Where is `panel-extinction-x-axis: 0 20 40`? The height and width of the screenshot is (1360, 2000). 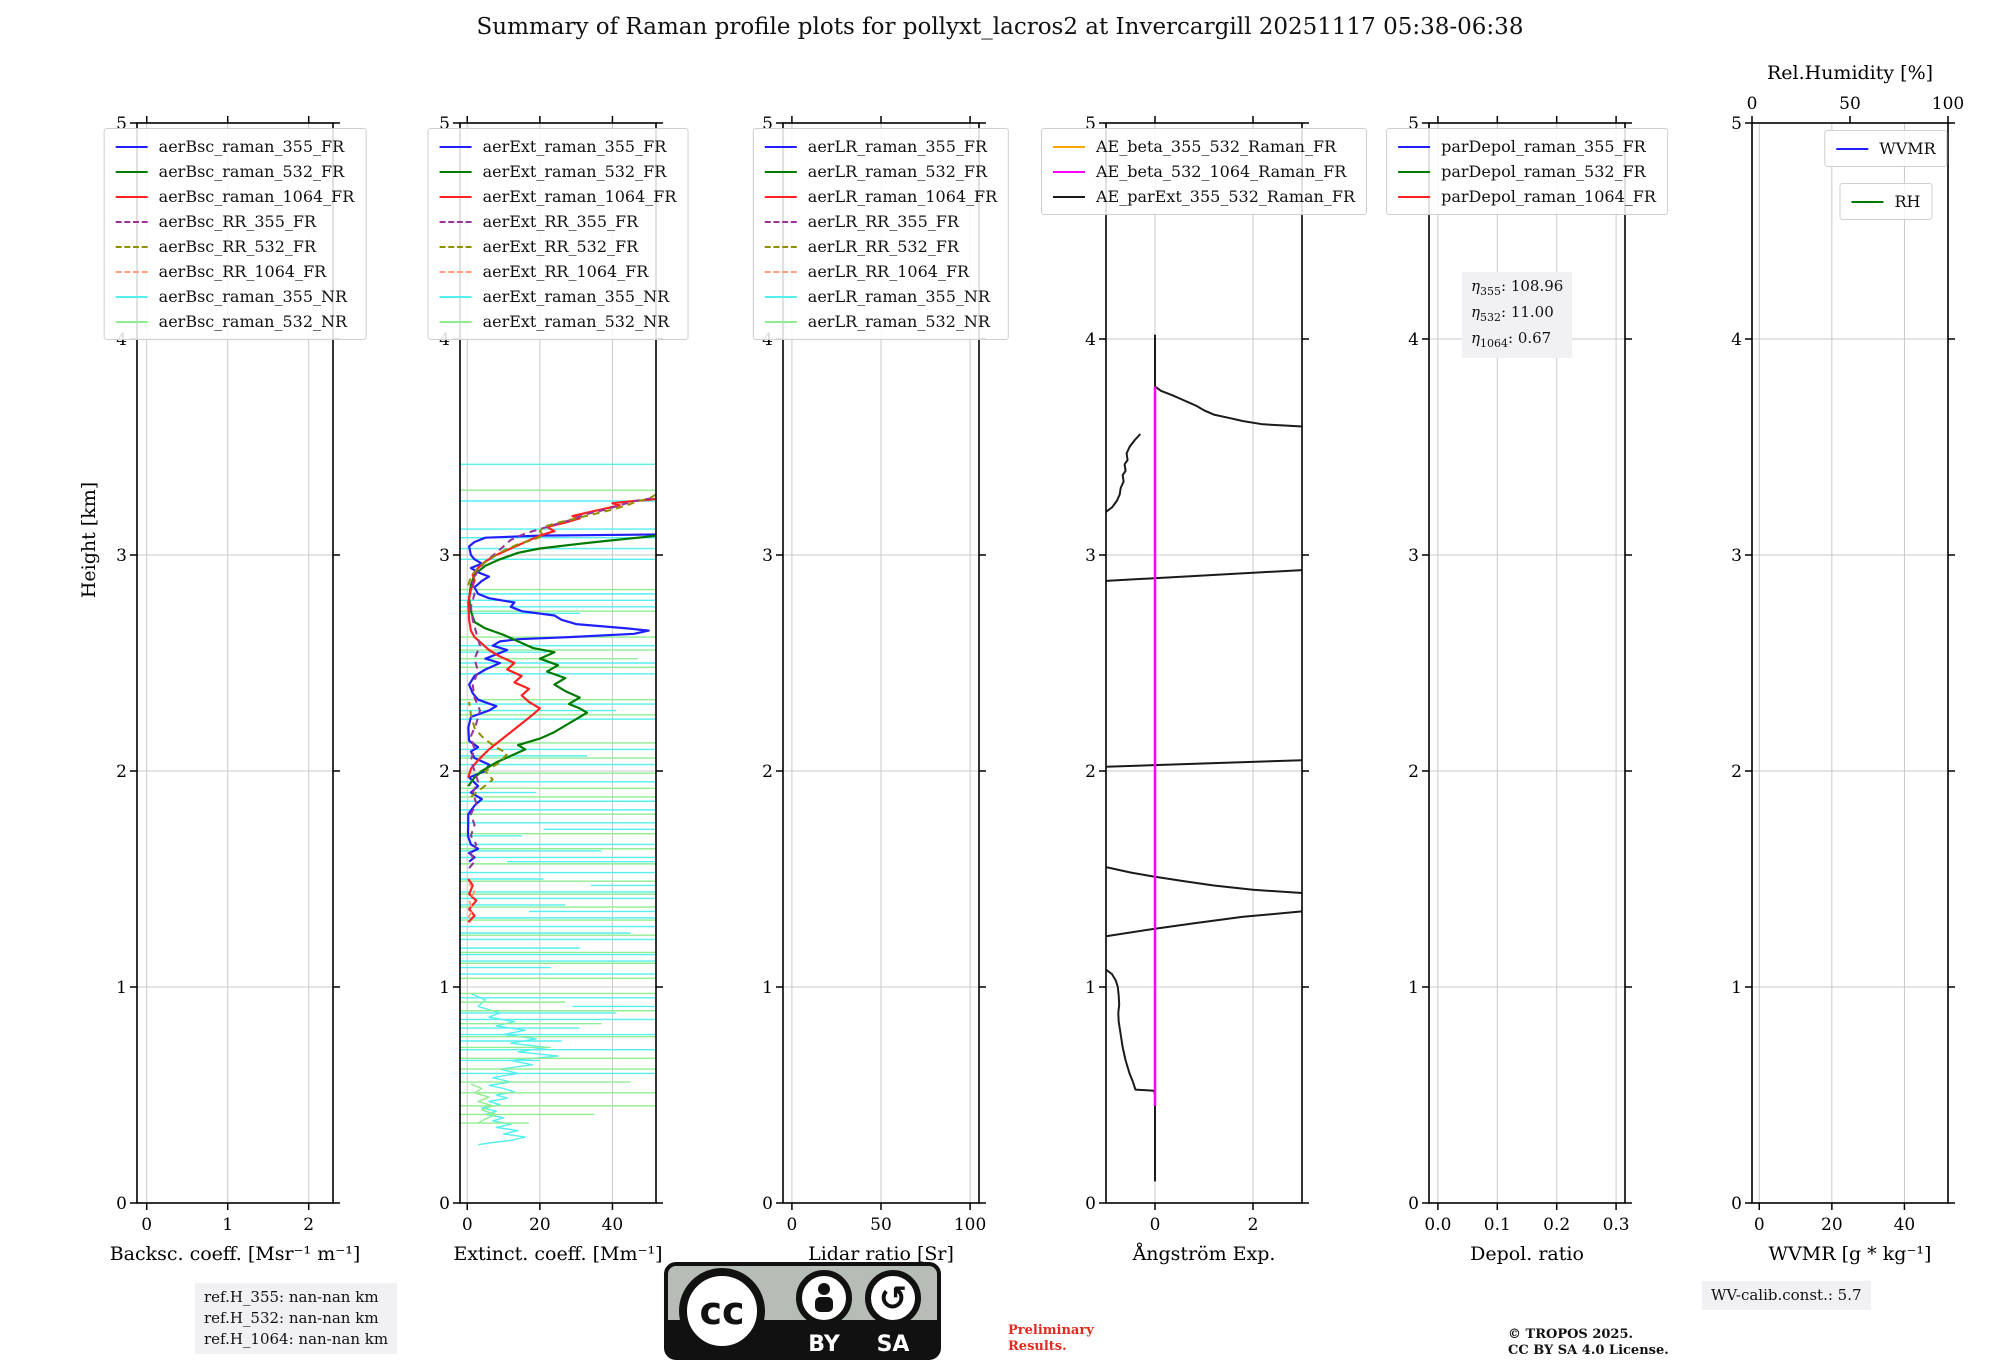
panel-extinction-x-axis: 0 20 40 is located at coordinates (542, 675).